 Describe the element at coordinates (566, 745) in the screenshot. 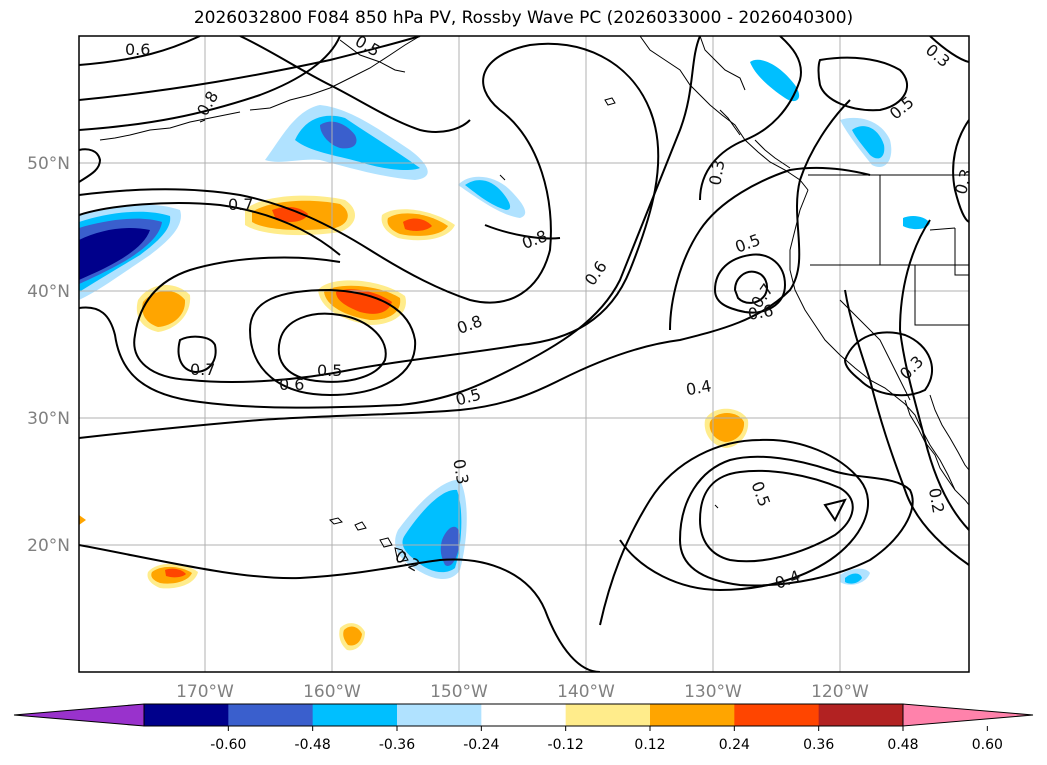

I see `colorbar-tick-label: -0.12` at that location.